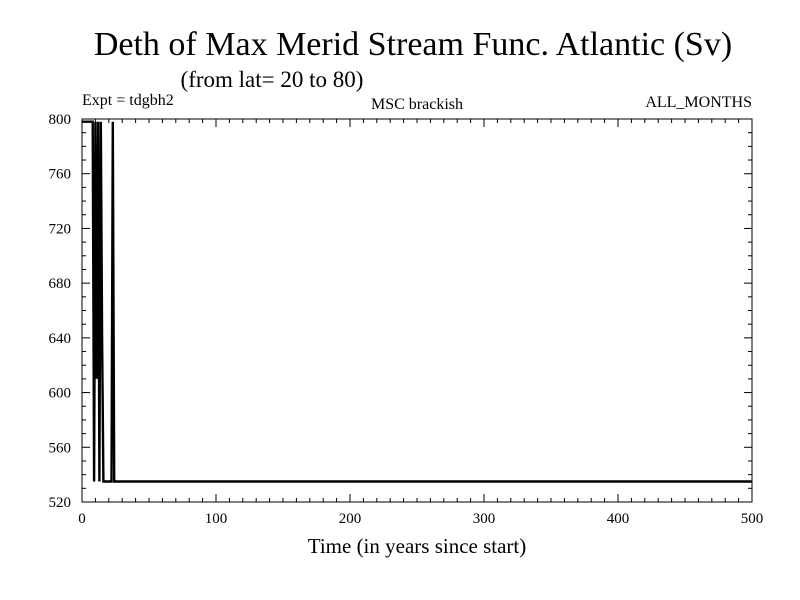 Image resolution: width=800 pixels, height=600 pixels. Describe the element at coordinates (60, 120) in the screenshot. I see `y-tick-label: 800` at that location.